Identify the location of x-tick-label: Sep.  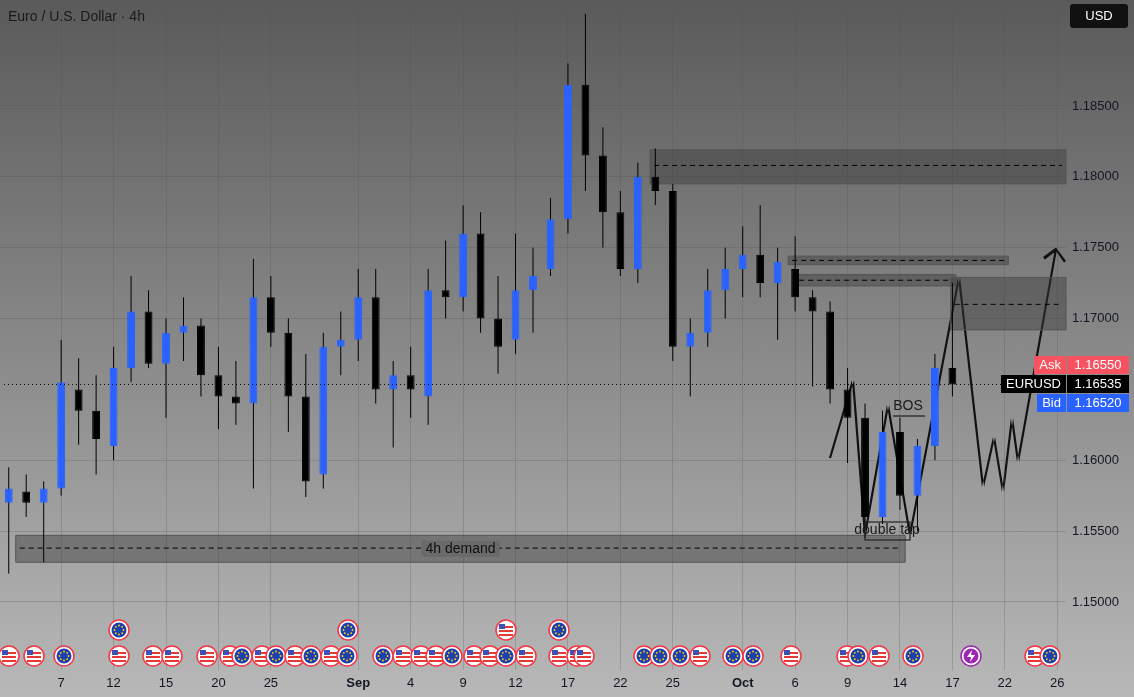
(358, 683).